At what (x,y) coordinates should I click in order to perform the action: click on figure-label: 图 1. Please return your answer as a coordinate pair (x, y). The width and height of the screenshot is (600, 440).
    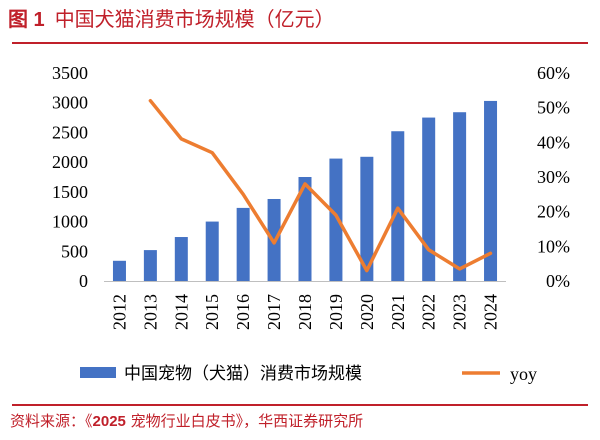
    Looking at the image, I should click on (26, 20).